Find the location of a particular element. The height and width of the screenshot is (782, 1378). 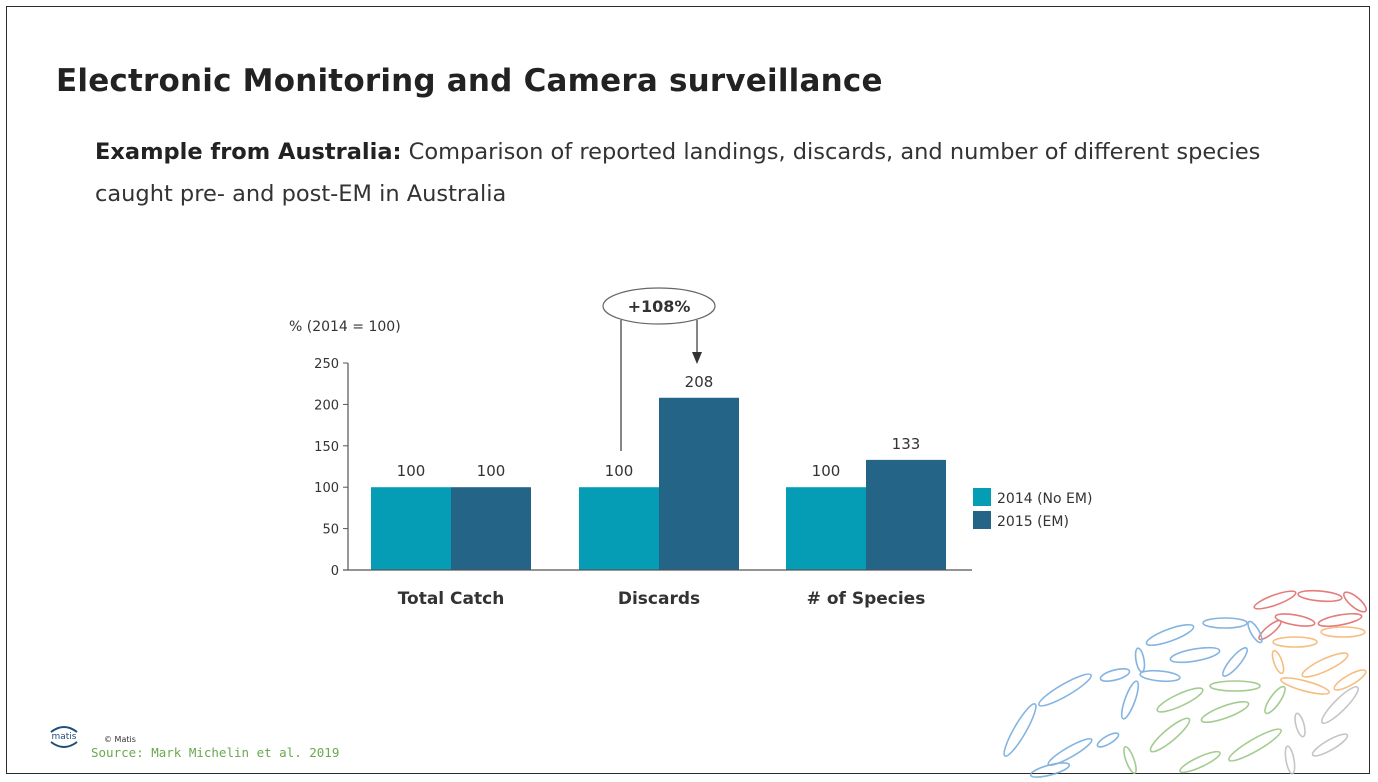

x-category-label: Discards is located at coordinates (659, 599).